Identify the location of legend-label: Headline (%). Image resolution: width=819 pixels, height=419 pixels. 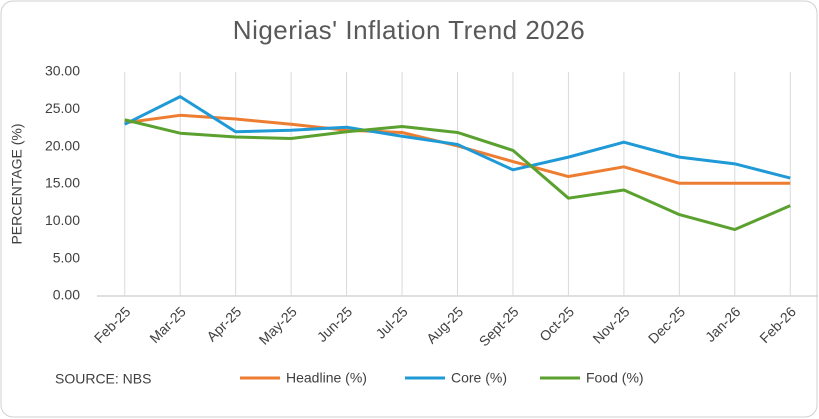
(326, 378).